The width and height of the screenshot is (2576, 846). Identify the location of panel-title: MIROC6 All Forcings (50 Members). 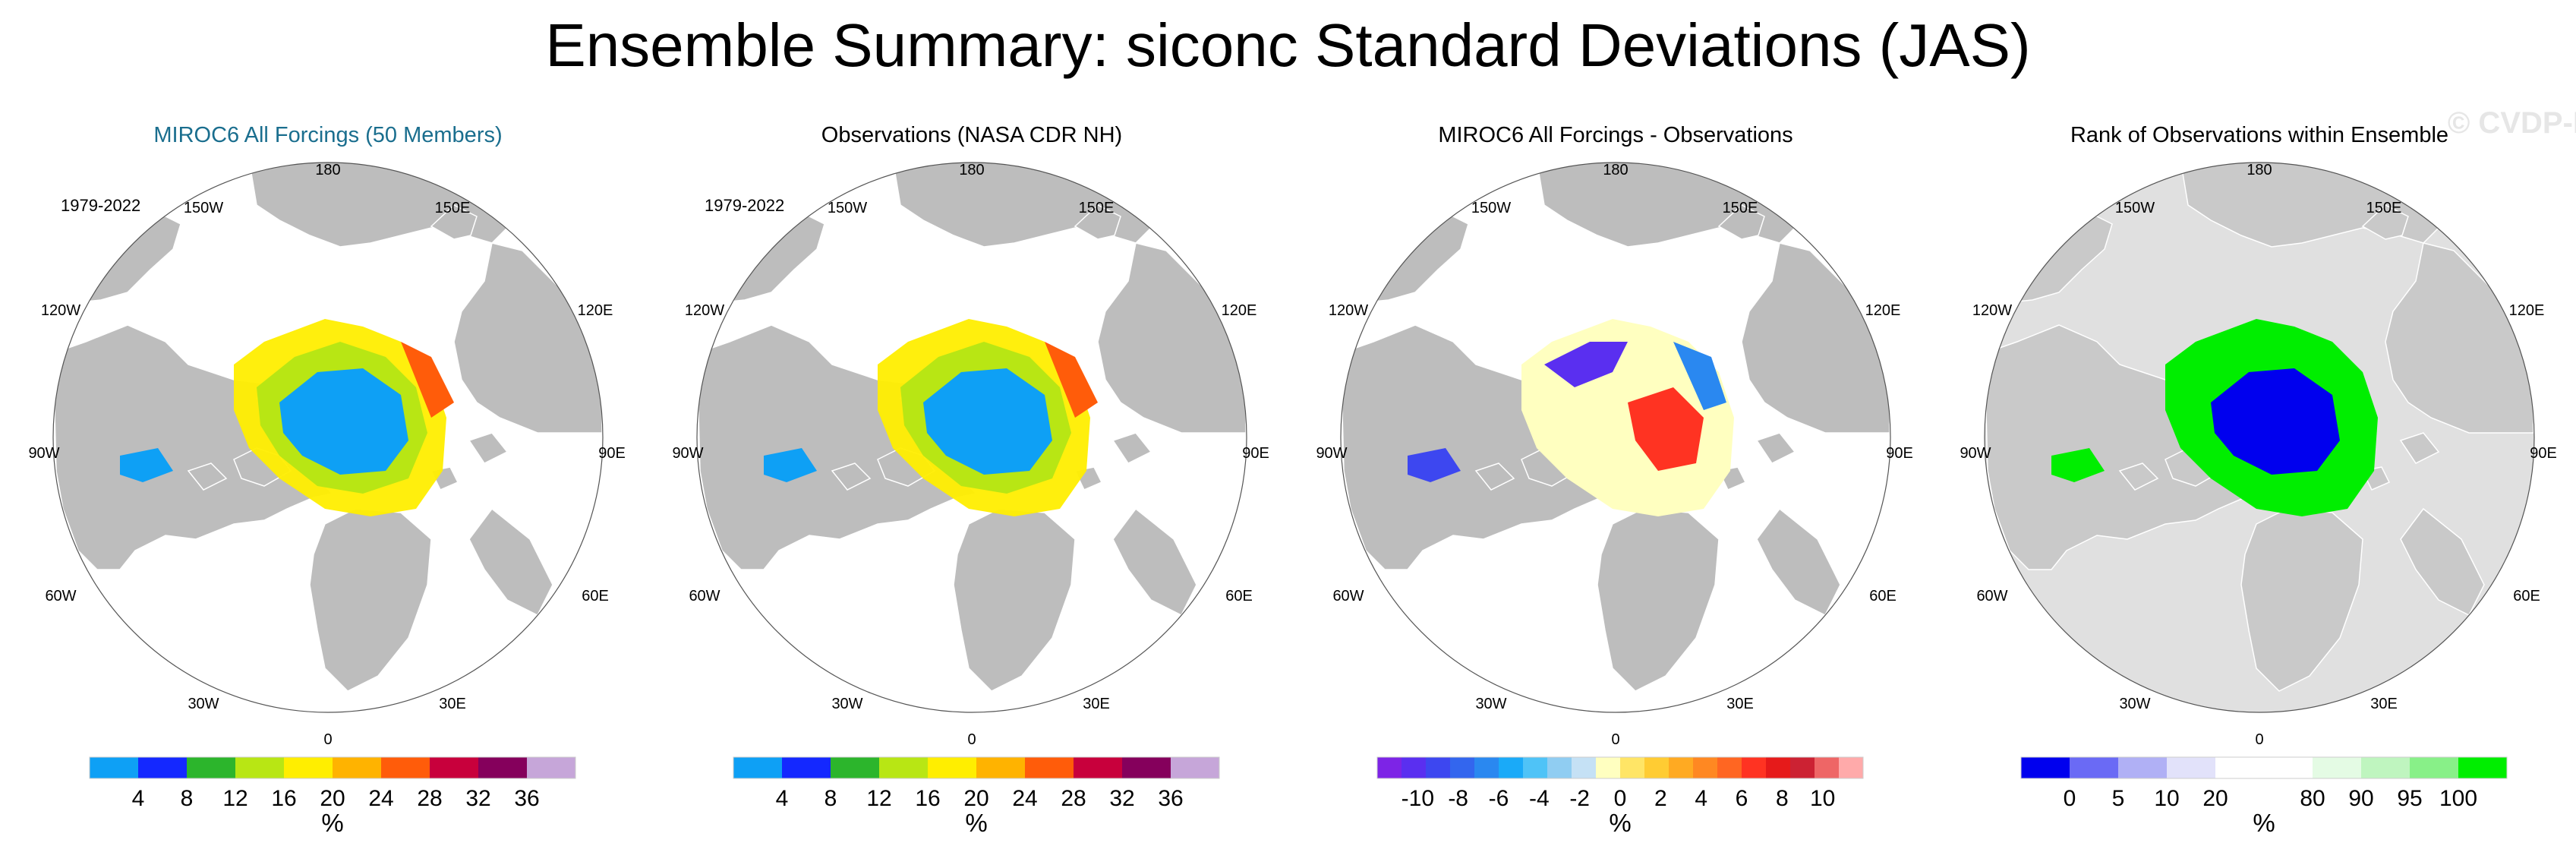
(328, 135).